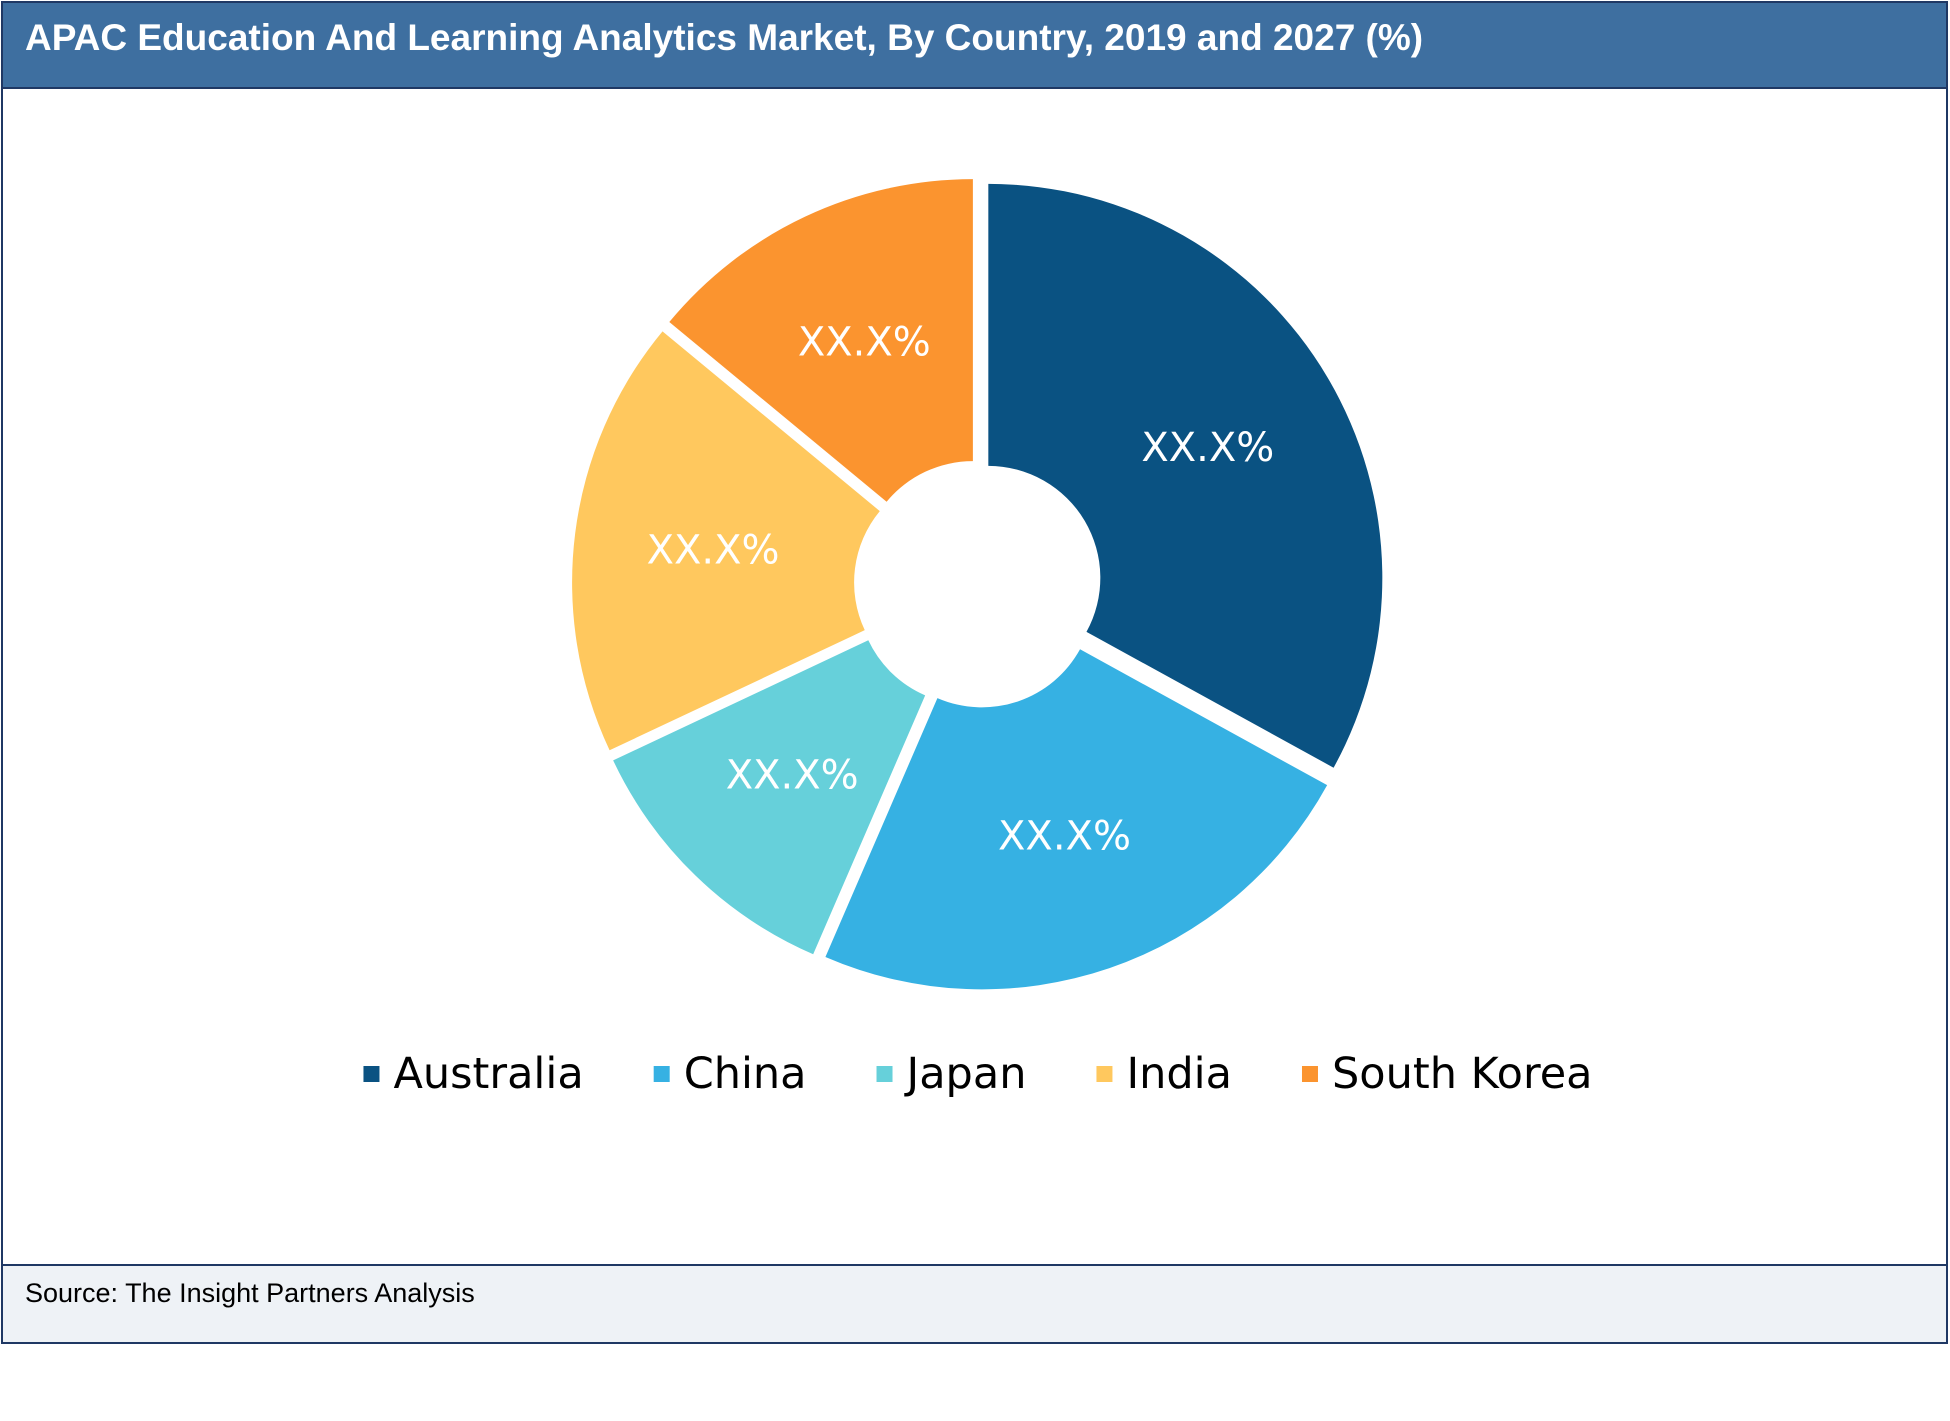  I want to click on legend-item-australia: Australia, so click(473, 1074).